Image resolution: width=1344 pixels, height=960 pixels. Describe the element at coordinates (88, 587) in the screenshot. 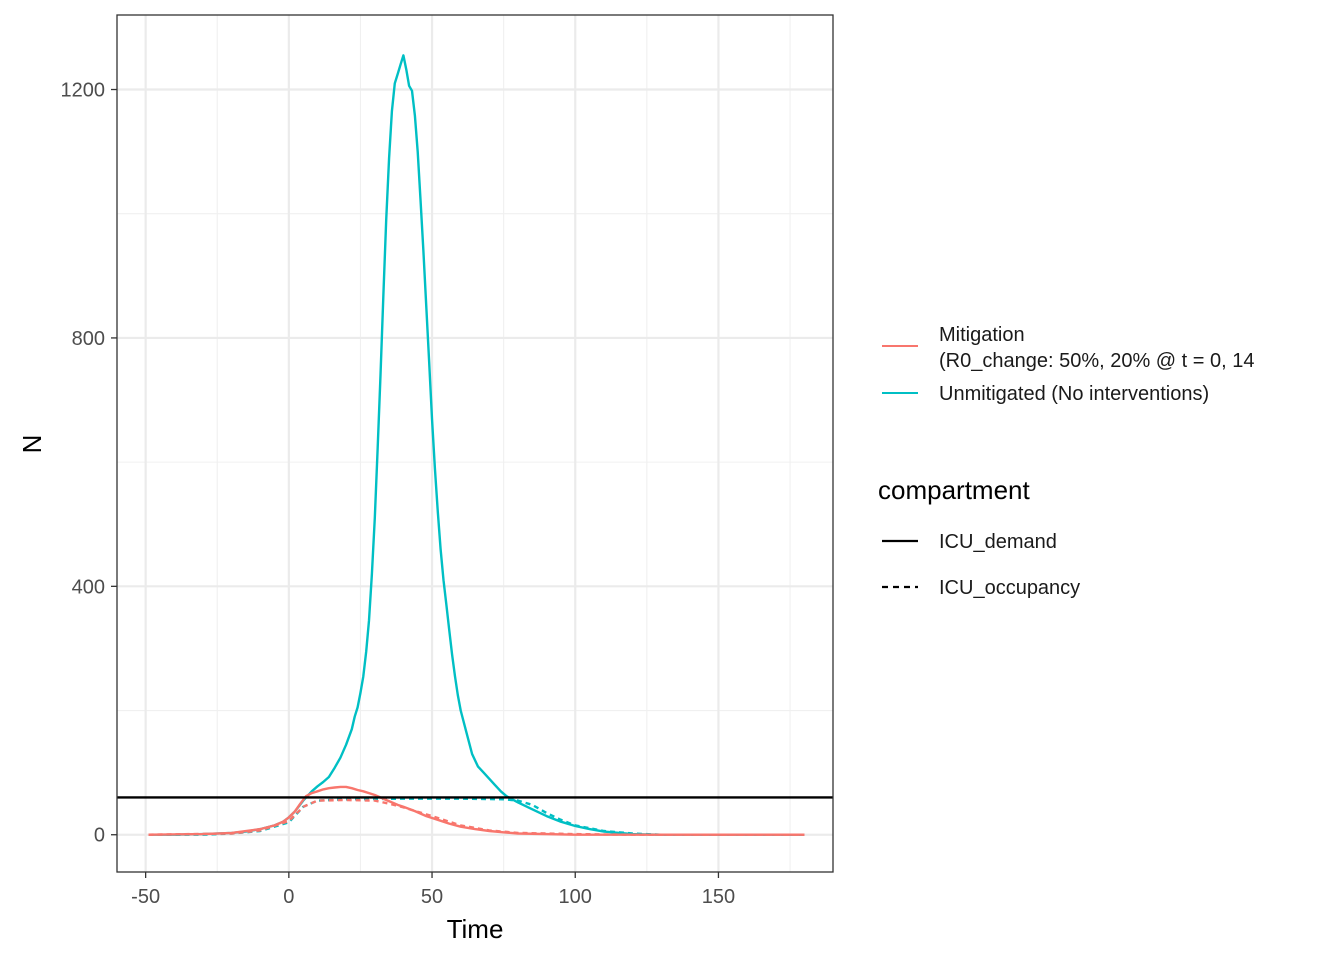

I see `y-tick-label: 400` at that location.